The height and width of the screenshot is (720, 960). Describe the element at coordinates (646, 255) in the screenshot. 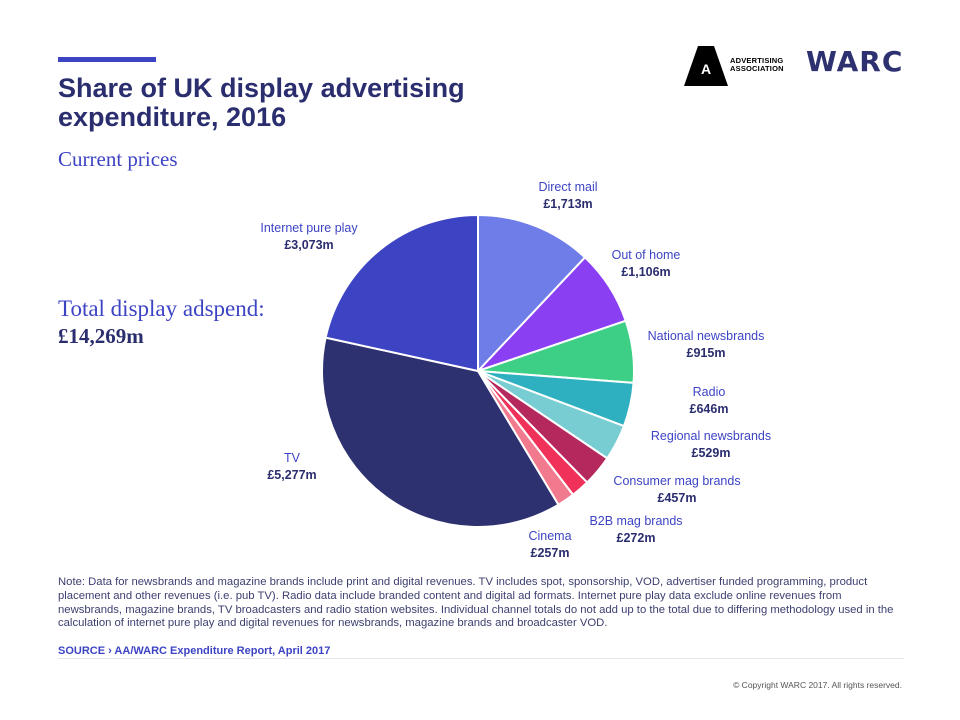

I see `slice-label: Out of home` at that location.